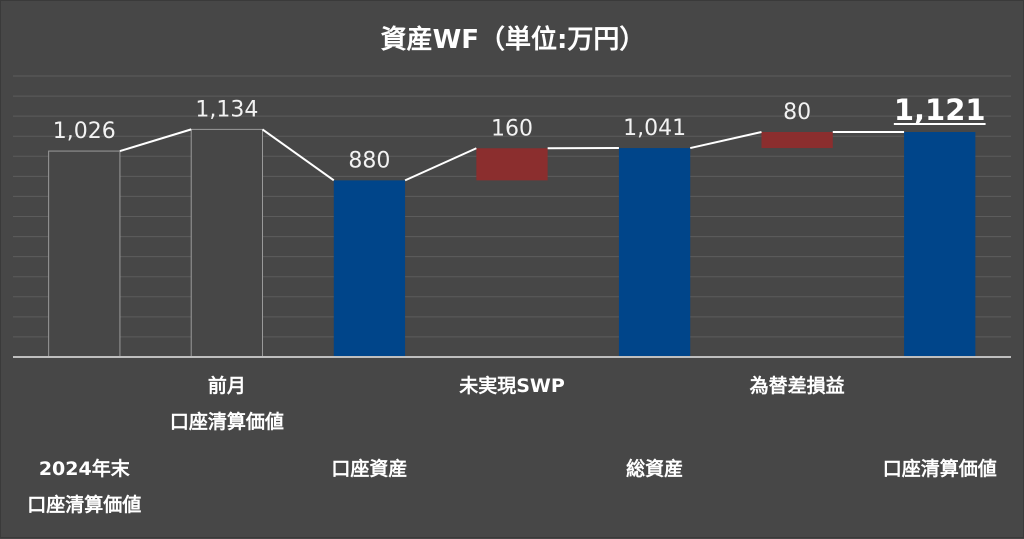  I want to click on category-label-1: 2024年末, so click(85, 468).